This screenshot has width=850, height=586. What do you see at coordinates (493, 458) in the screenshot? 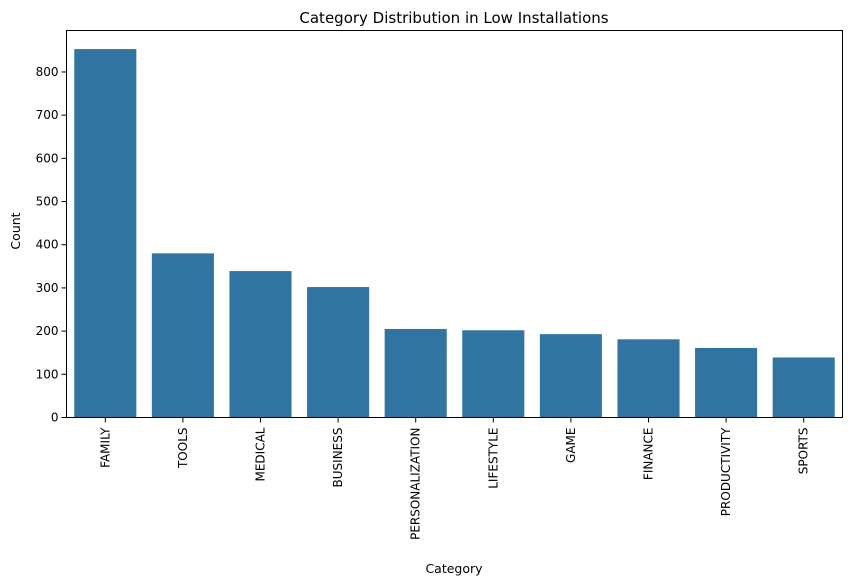
I see `x-tick-label: LIFESTYLE` at bounding box center [493, 458].